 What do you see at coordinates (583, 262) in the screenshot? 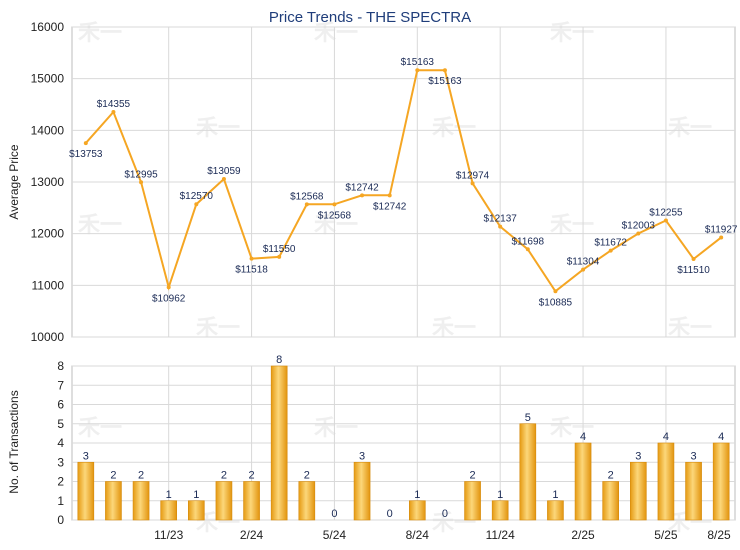
I see `price-data-label: $11304` at bounding box center [583, 262].